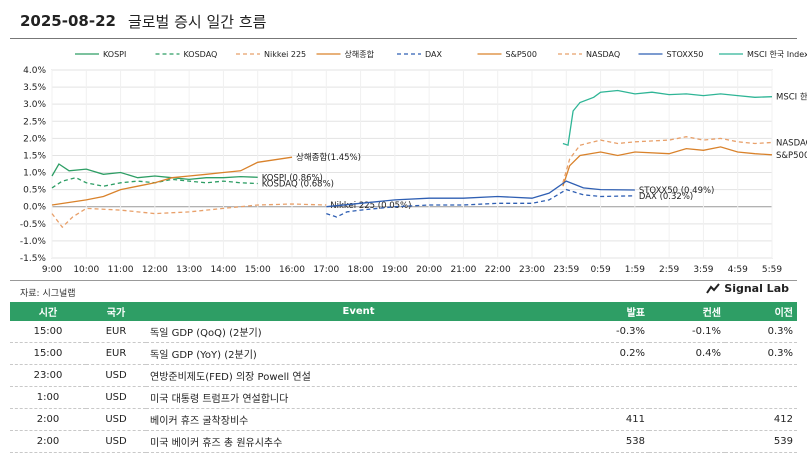 The width and height of the screenshot is (807, 469). I want to click on page-header: 2025-08-22 글로벌 증시 일간 흐름, so click(143, 21).